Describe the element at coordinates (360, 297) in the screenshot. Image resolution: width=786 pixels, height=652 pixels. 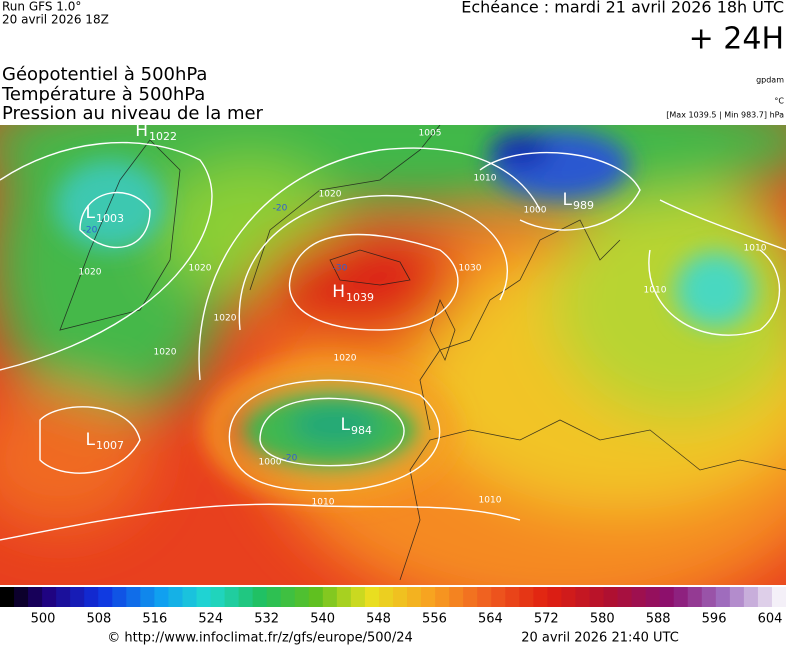
I see `center-value: 1039` at that location.